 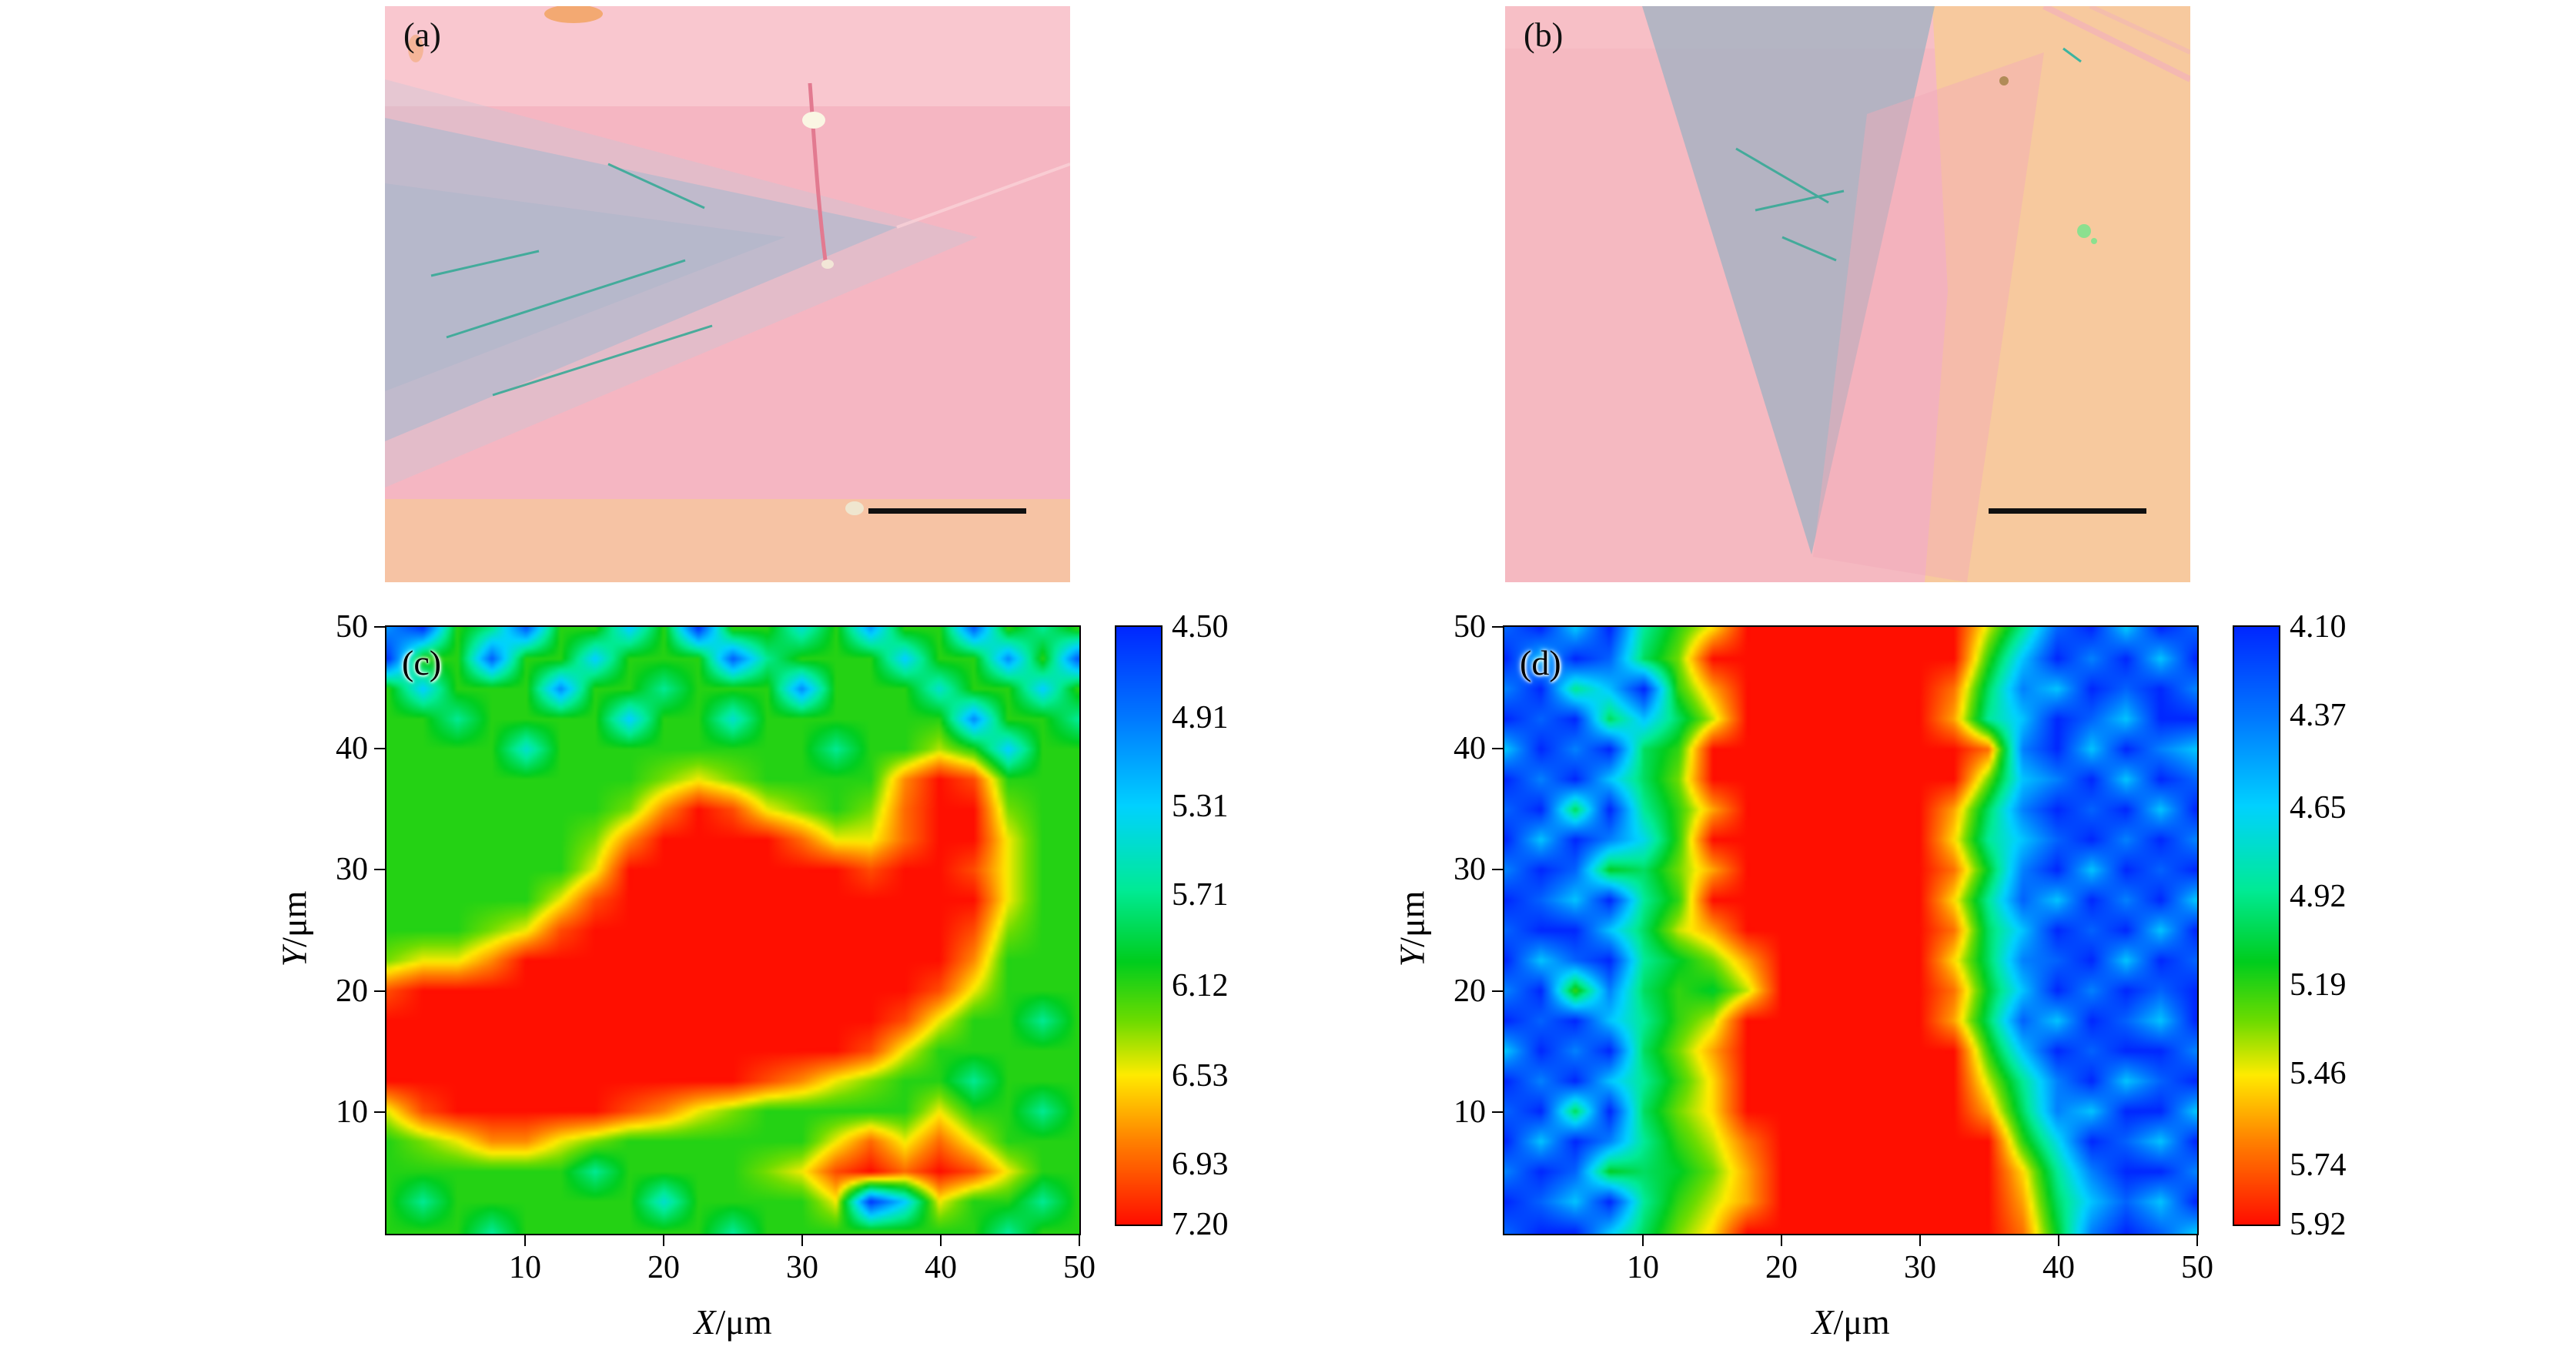 I want to click on colorbar-tick-label: 7.20, so click(x=1200, y=1224).